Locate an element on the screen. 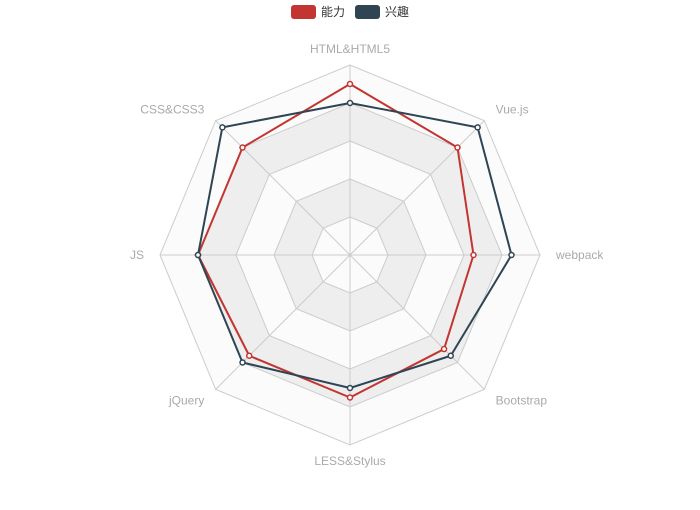 The width and height of the screenshot is (700, 510). indicator-label-3: webpack is located at coordinates (579, 255).